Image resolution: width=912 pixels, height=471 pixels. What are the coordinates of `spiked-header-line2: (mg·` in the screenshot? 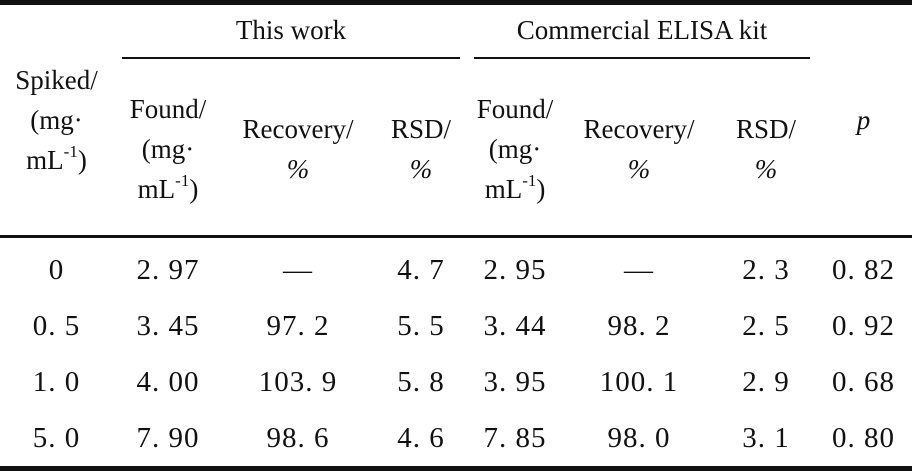 It's located at (56, 120).